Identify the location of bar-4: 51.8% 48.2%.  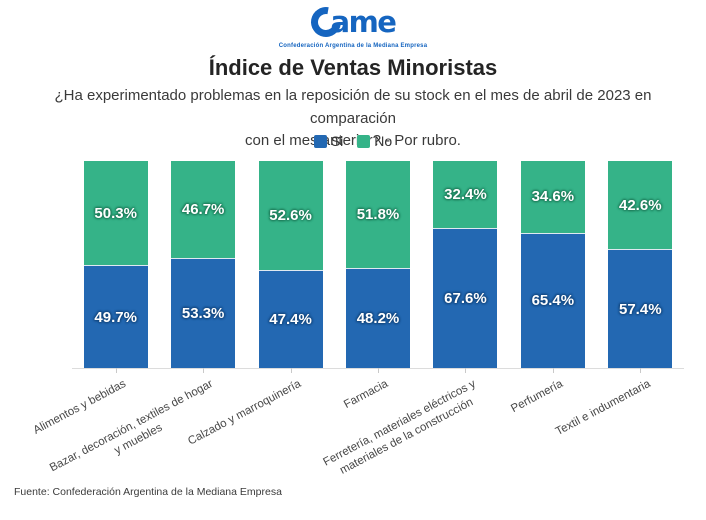
(378, 264).